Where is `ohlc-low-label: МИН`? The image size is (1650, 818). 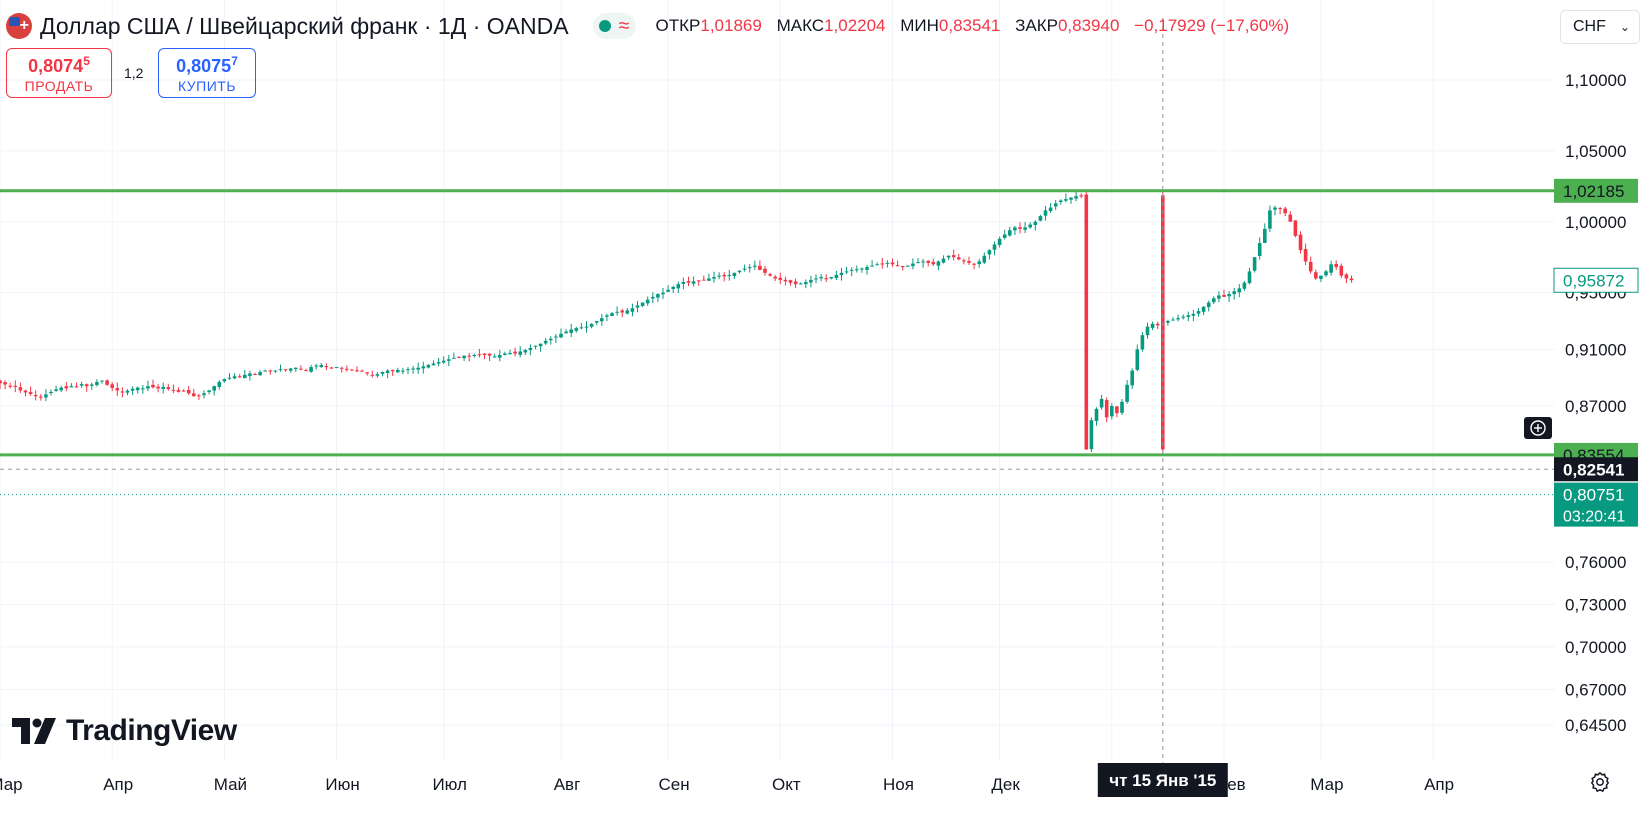
ohlc-low-label: МИН is located at coordinates (919, 25).